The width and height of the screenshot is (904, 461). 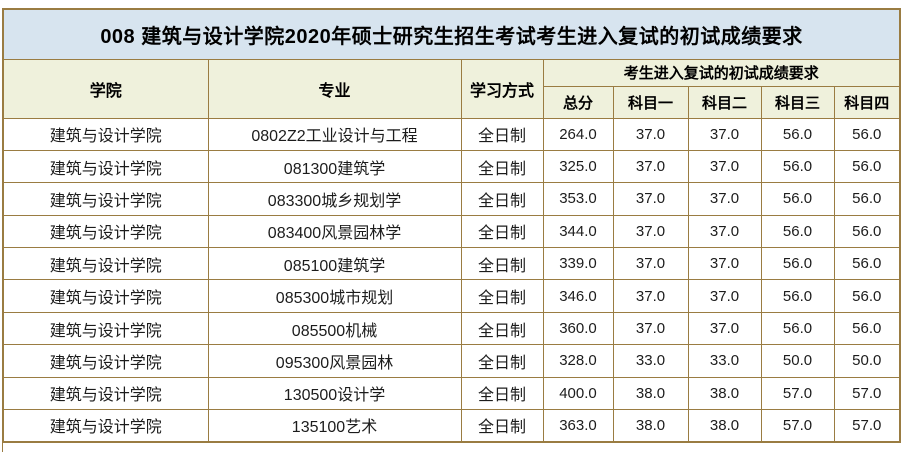 What do you see at coordinates (334, 134) in the screenshot?
I see `cell-major: 0802Z2工业设计与工程` at bounding box center [334, 134].